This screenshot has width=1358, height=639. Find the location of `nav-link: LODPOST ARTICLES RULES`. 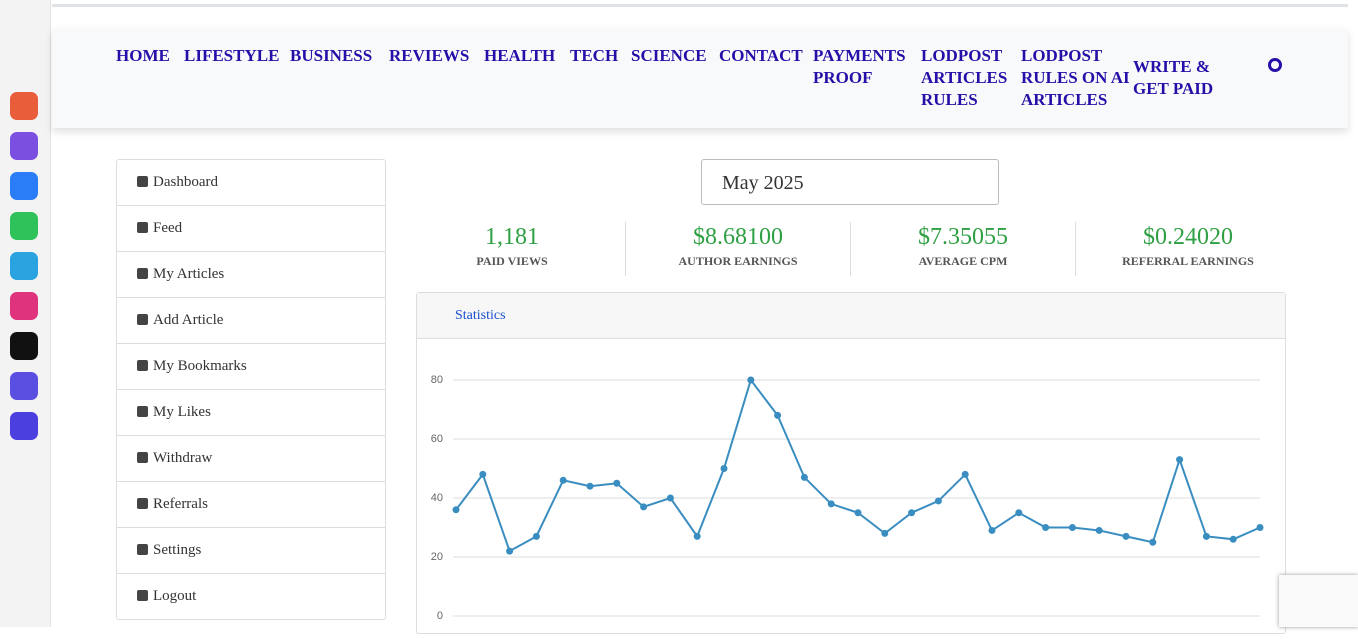

nav-link: LODPOST ARTICLES RULES is located at coordinates (964, 77).